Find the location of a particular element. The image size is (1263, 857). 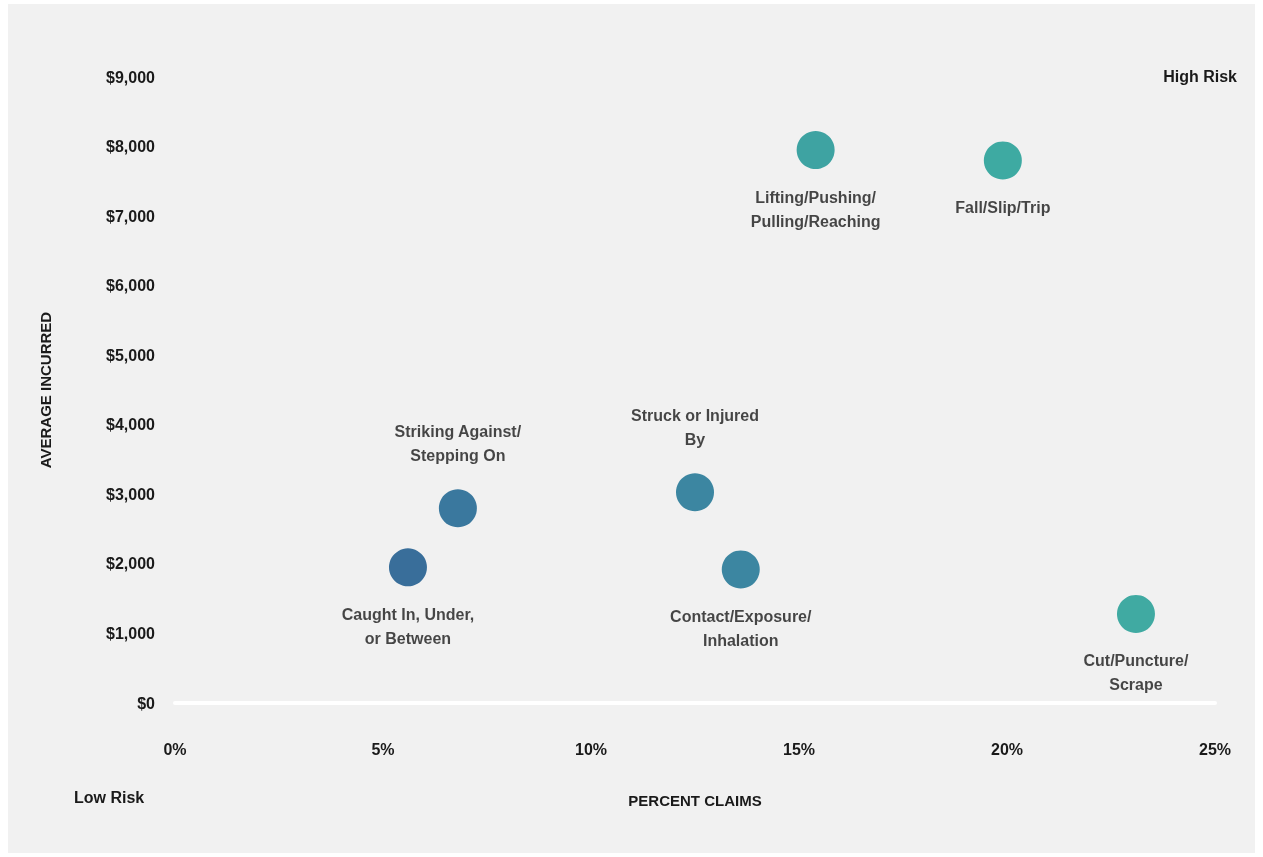

y-tick-label: $2,000 is located at coordinates (131, 564).